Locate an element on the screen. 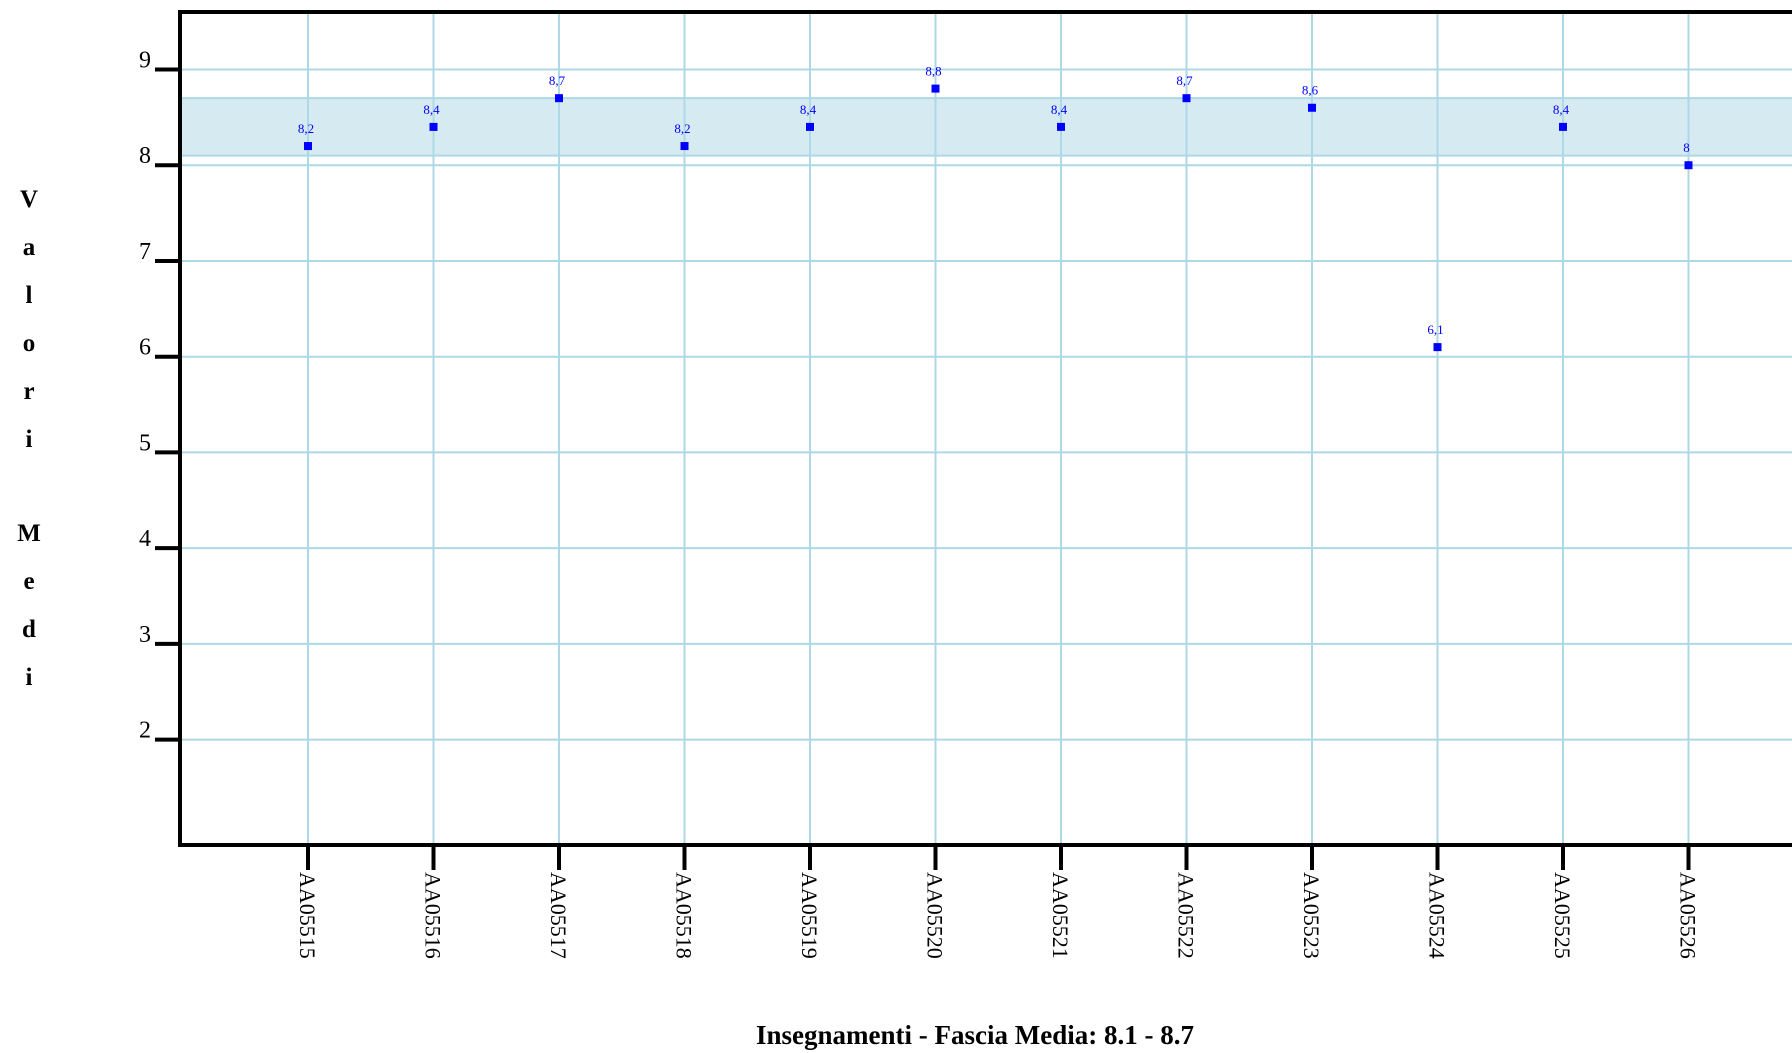 This screenshot has width=1792, height=1053. y-axis-title-letter: a is located at coordinates (29, 247).